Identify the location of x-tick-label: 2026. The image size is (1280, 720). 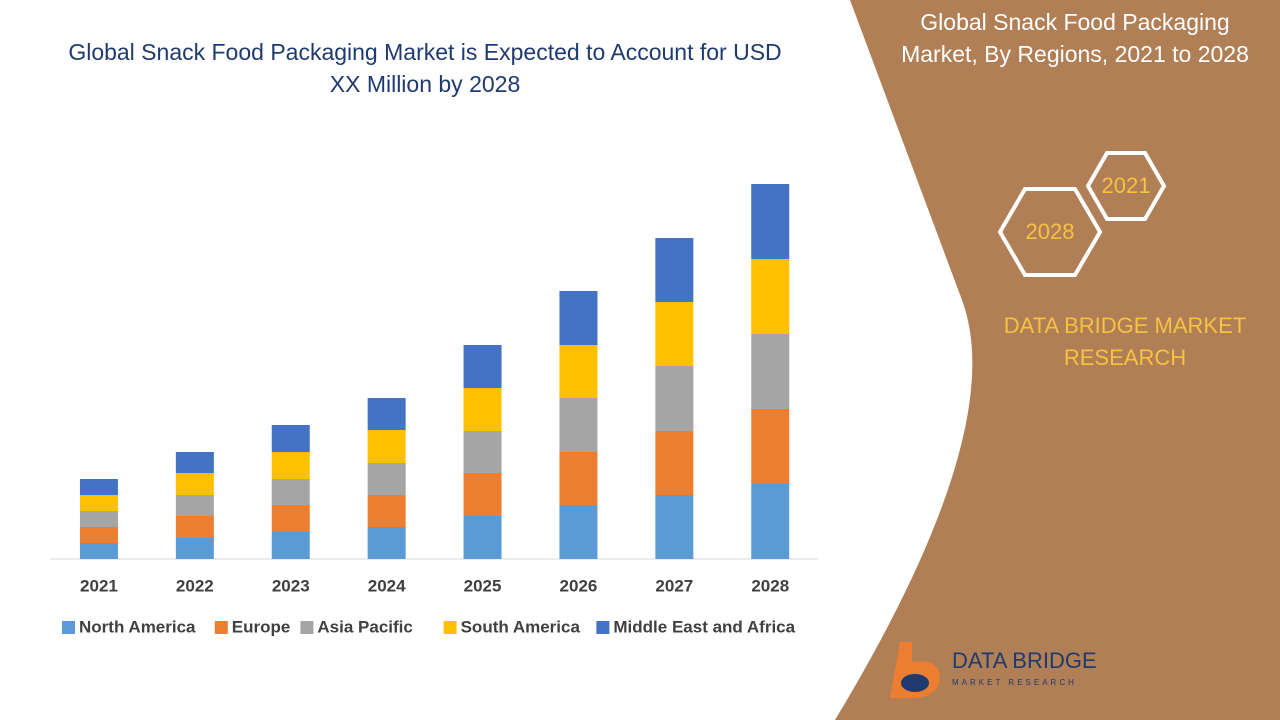
(579, 585).